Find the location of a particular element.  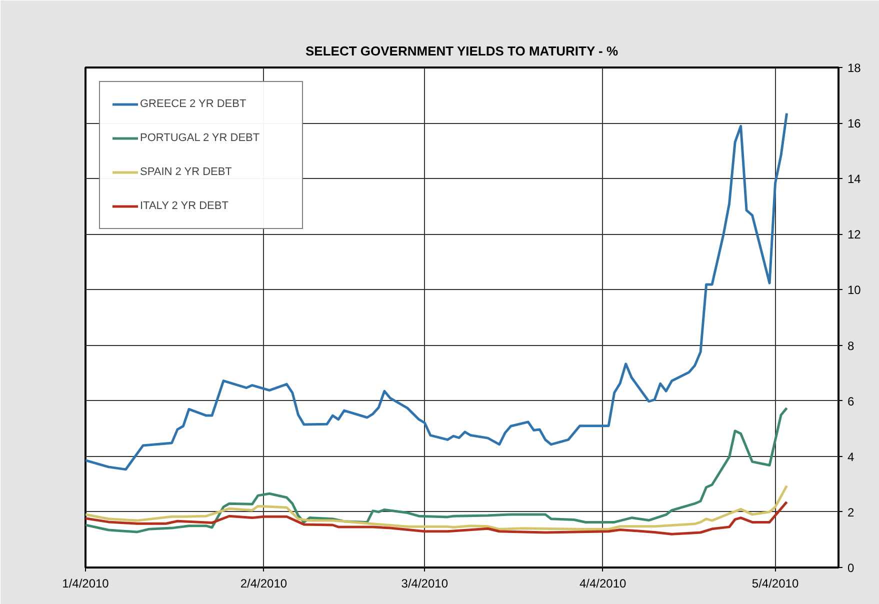

y-tick-label: 12 is located at coordinates (855, 235).